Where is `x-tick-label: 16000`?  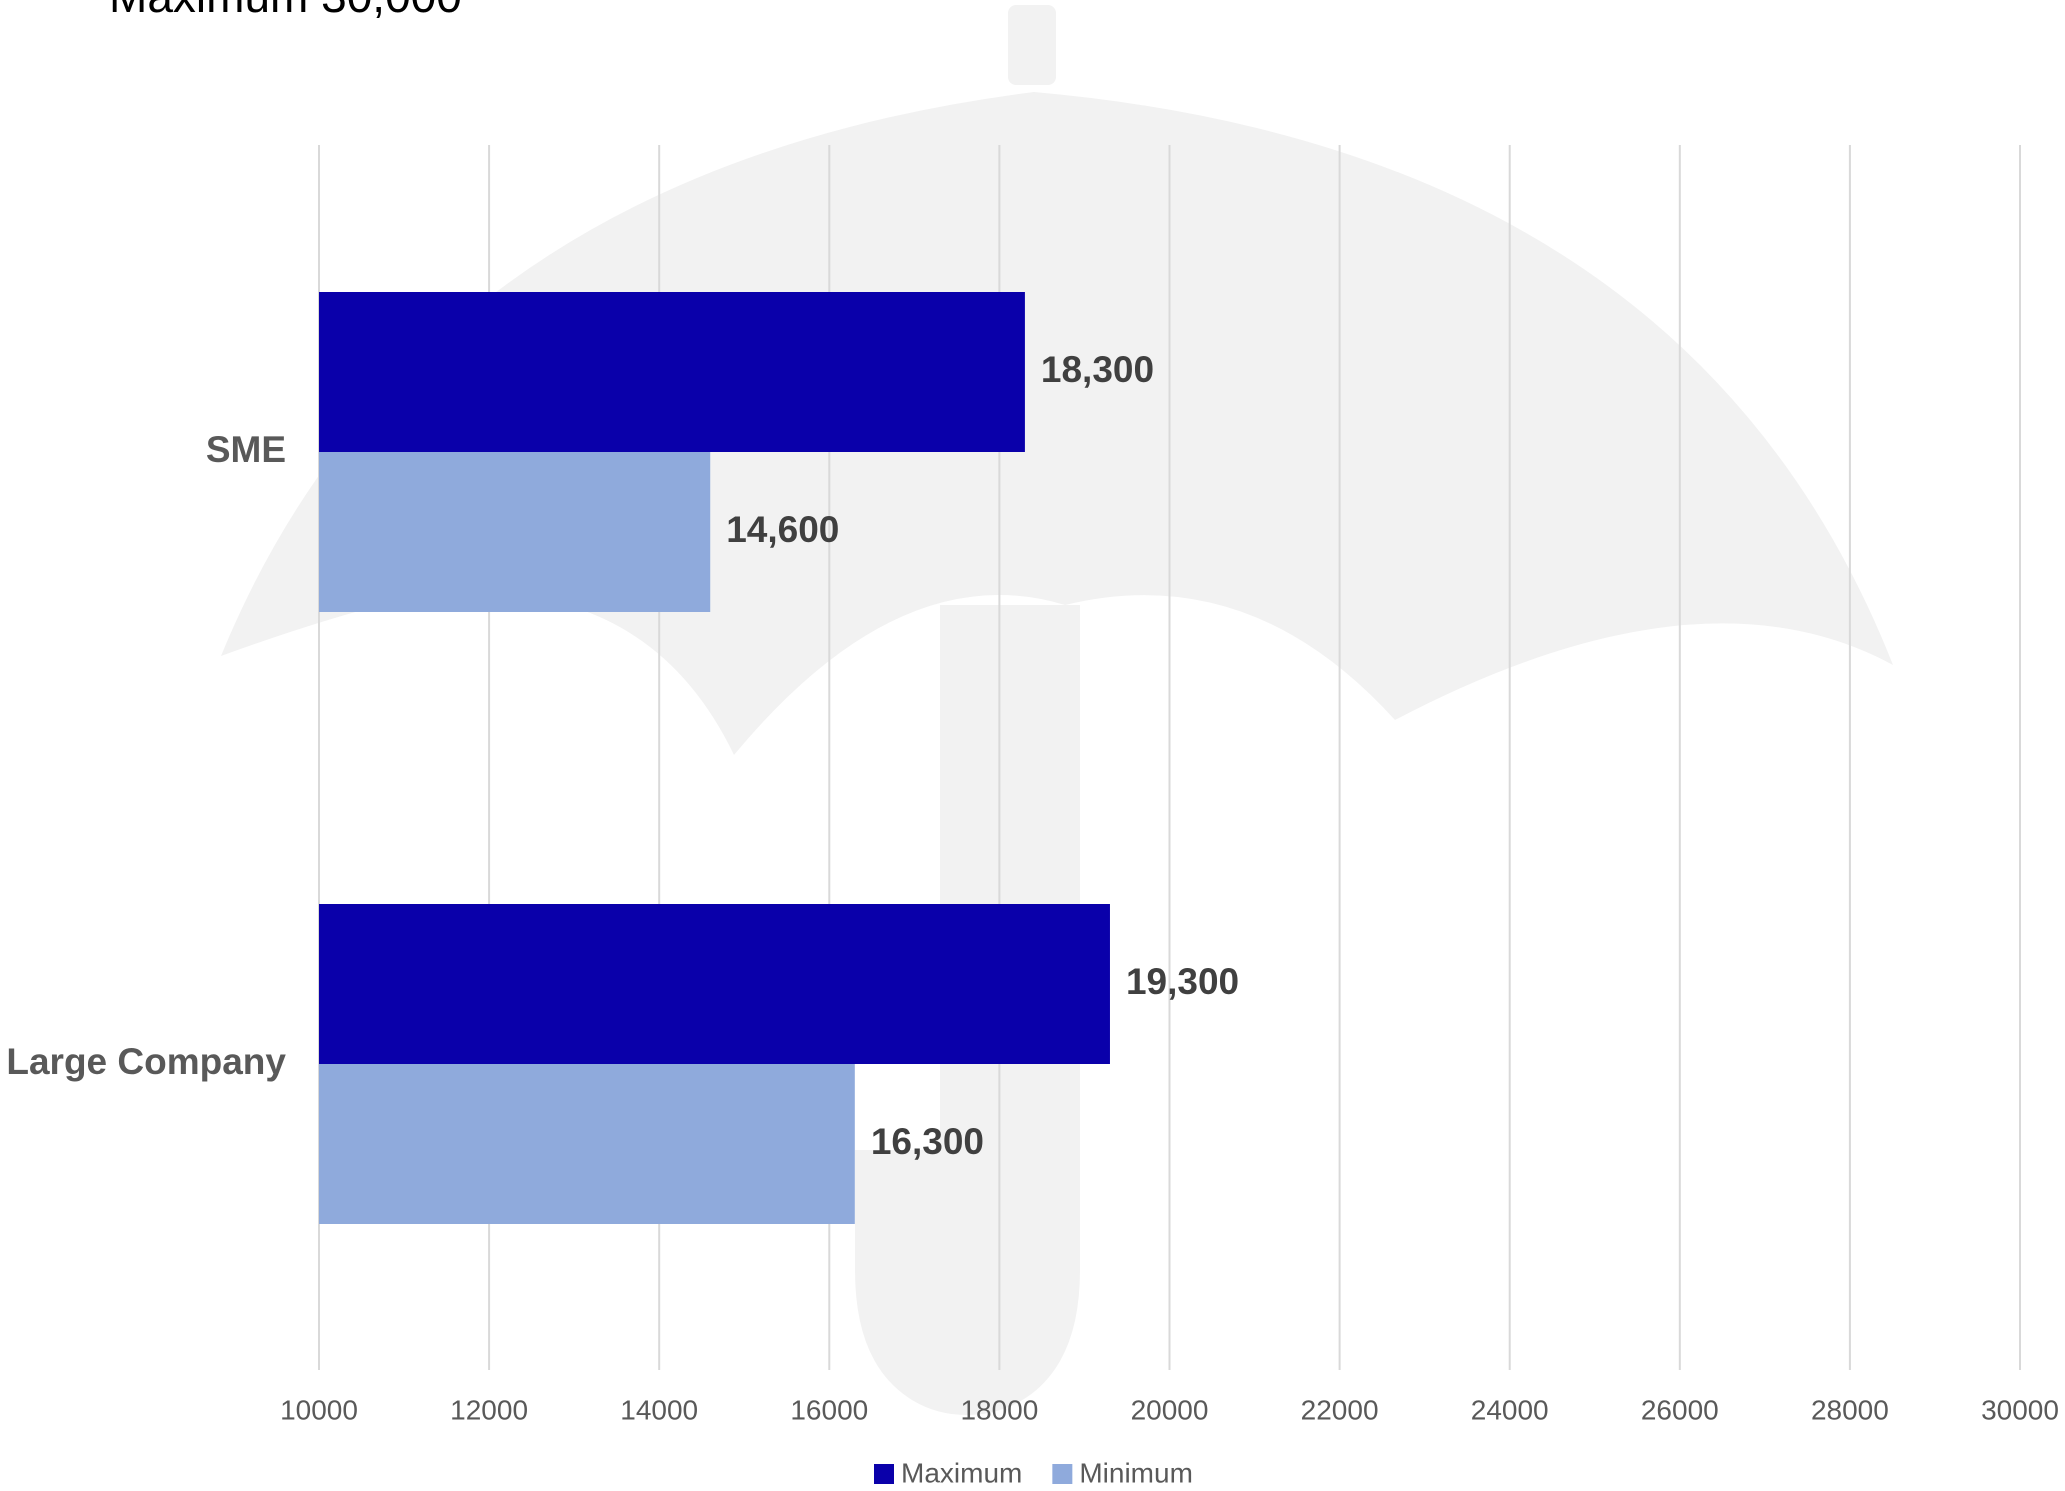
x-tick-label: 16000 is located at coordinates (829, 1409).